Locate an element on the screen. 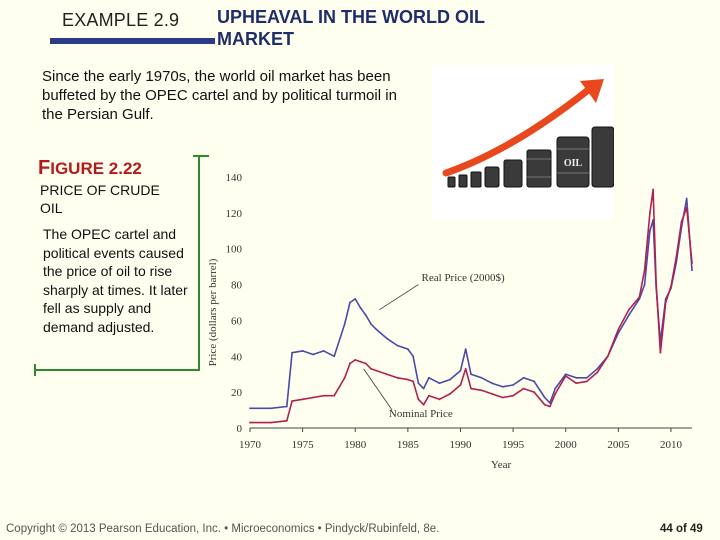 The width and height of the screenshot is (720, 540). frame-top-tick is located at coordinates (201, 156).